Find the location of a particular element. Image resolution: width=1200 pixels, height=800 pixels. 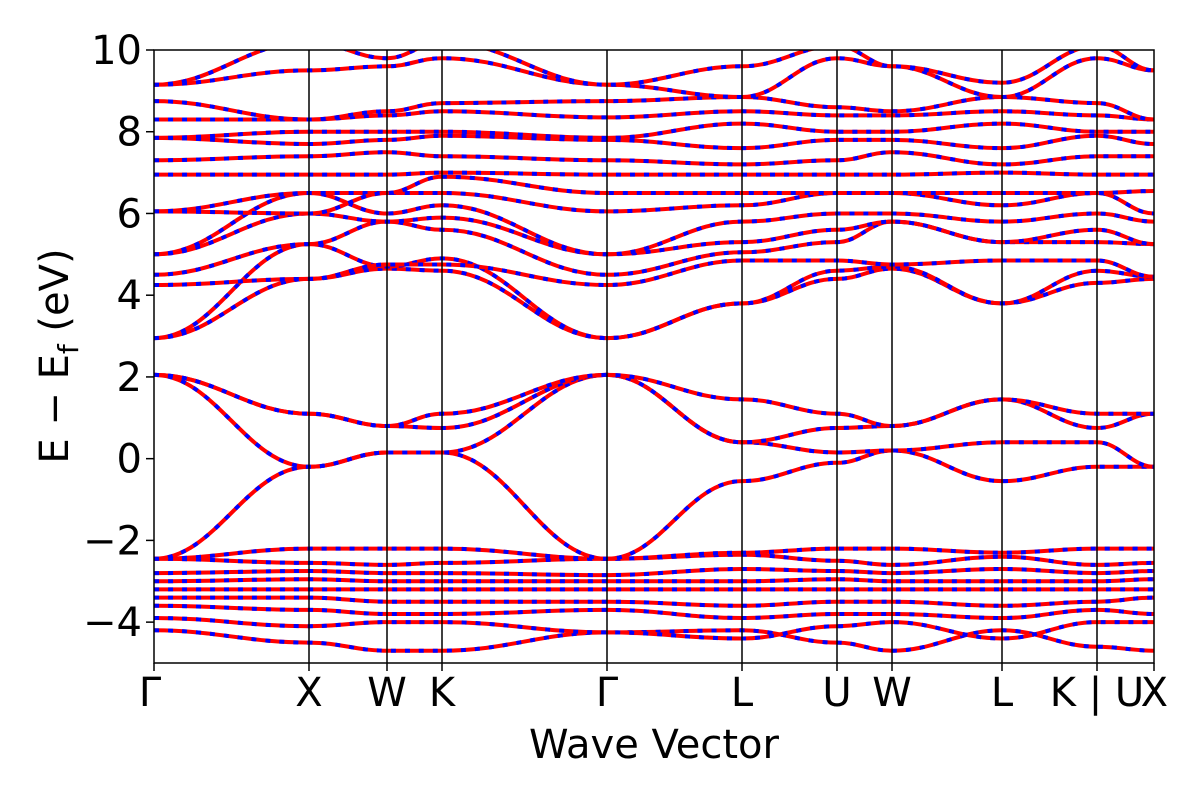

band-3-spin-up is located at coordinates (654, 601).